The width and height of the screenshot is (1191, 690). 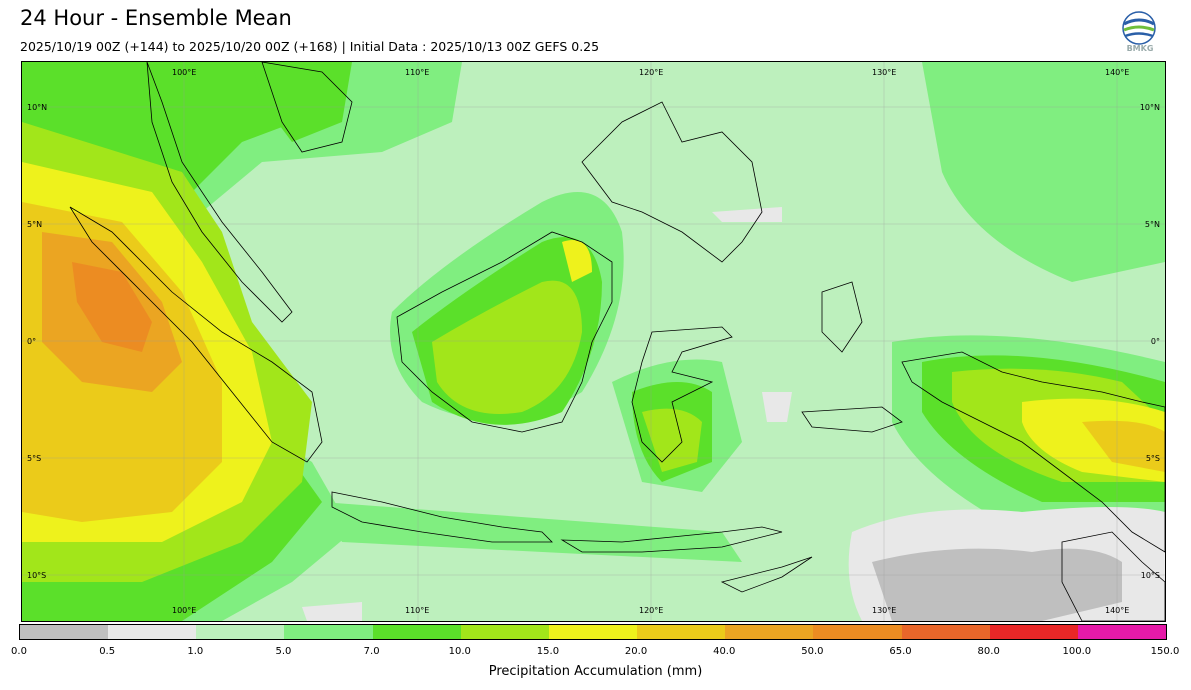 I want to click on lon-label-bottom: 120°E, so click(x=651, y=610).